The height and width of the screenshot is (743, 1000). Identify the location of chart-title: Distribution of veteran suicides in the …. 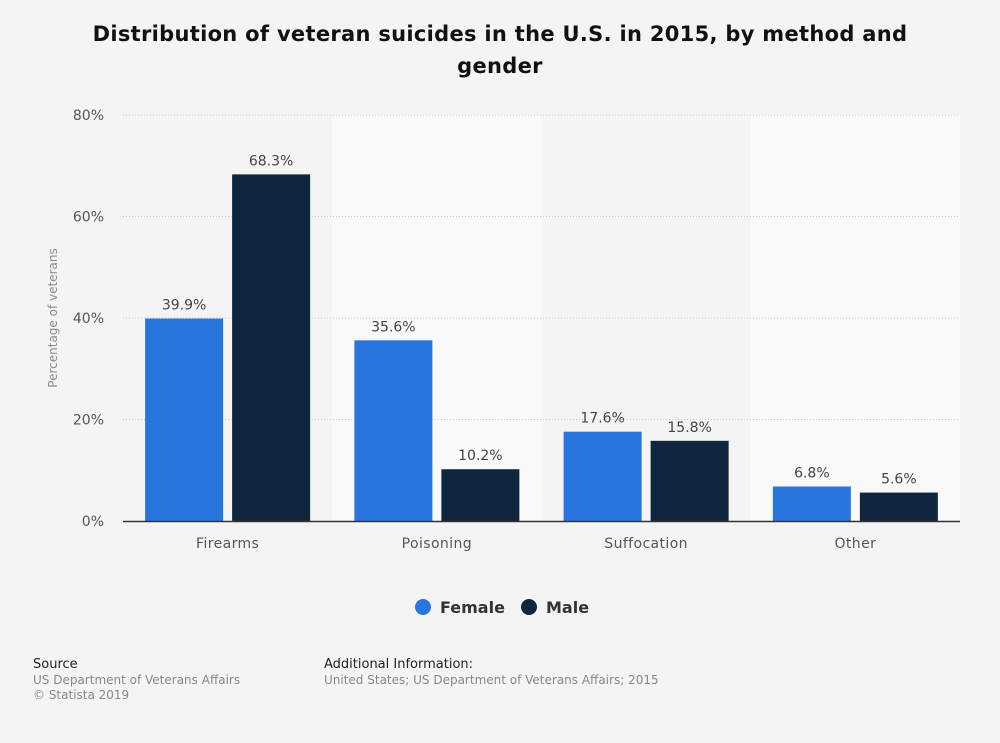
(500, 50).